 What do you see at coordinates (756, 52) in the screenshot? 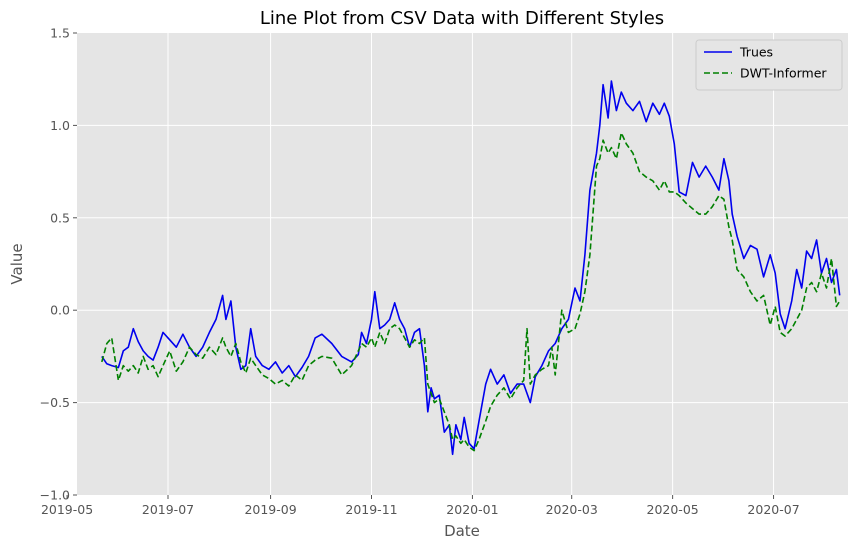
I see `legend-label-trues: Trues` at bounding box center [756, 52].